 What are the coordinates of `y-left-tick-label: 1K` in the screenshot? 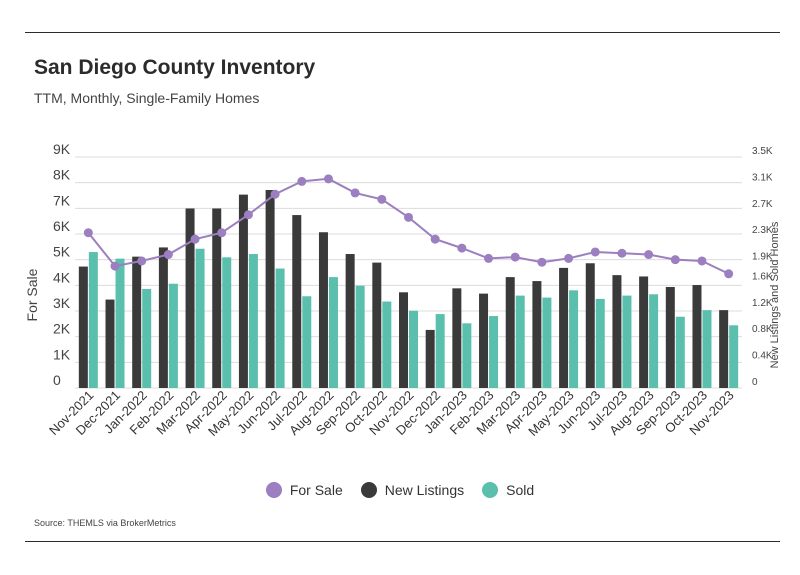 It's located at (62, 354).